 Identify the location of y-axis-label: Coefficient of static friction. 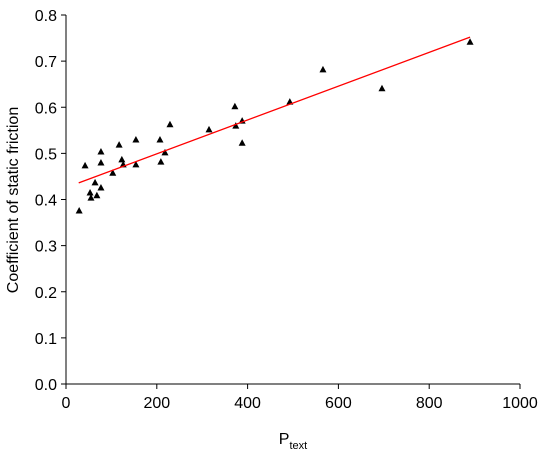
(13, 200).